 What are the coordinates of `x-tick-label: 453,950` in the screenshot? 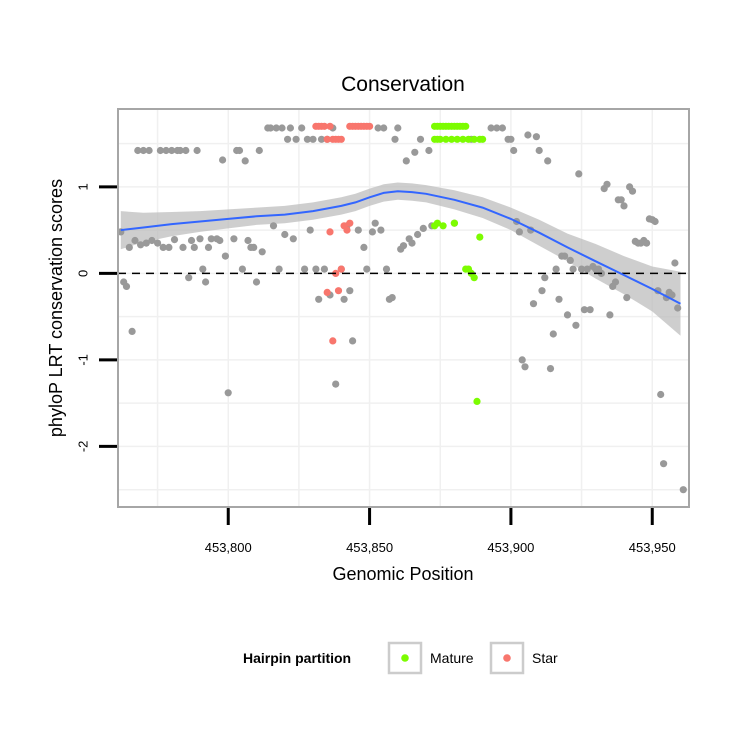 It's located at (652, 547).